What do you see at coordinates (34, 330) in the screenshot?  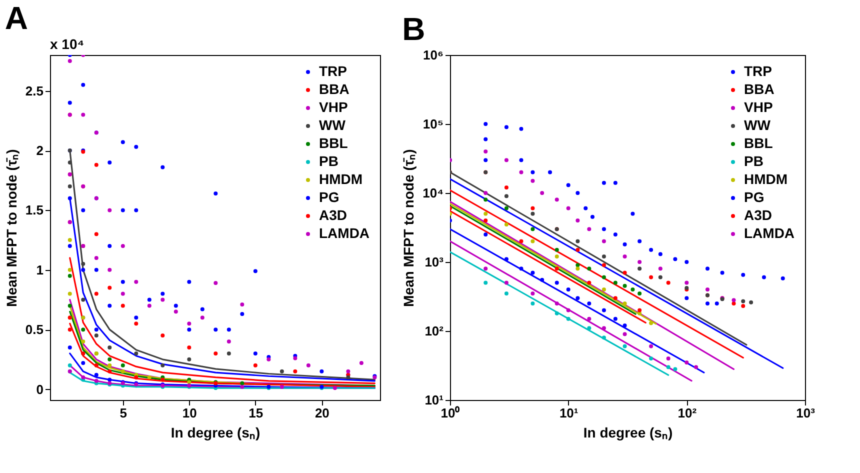 I see `y-tick-label: 0.5` at bounding box center [34, 330].